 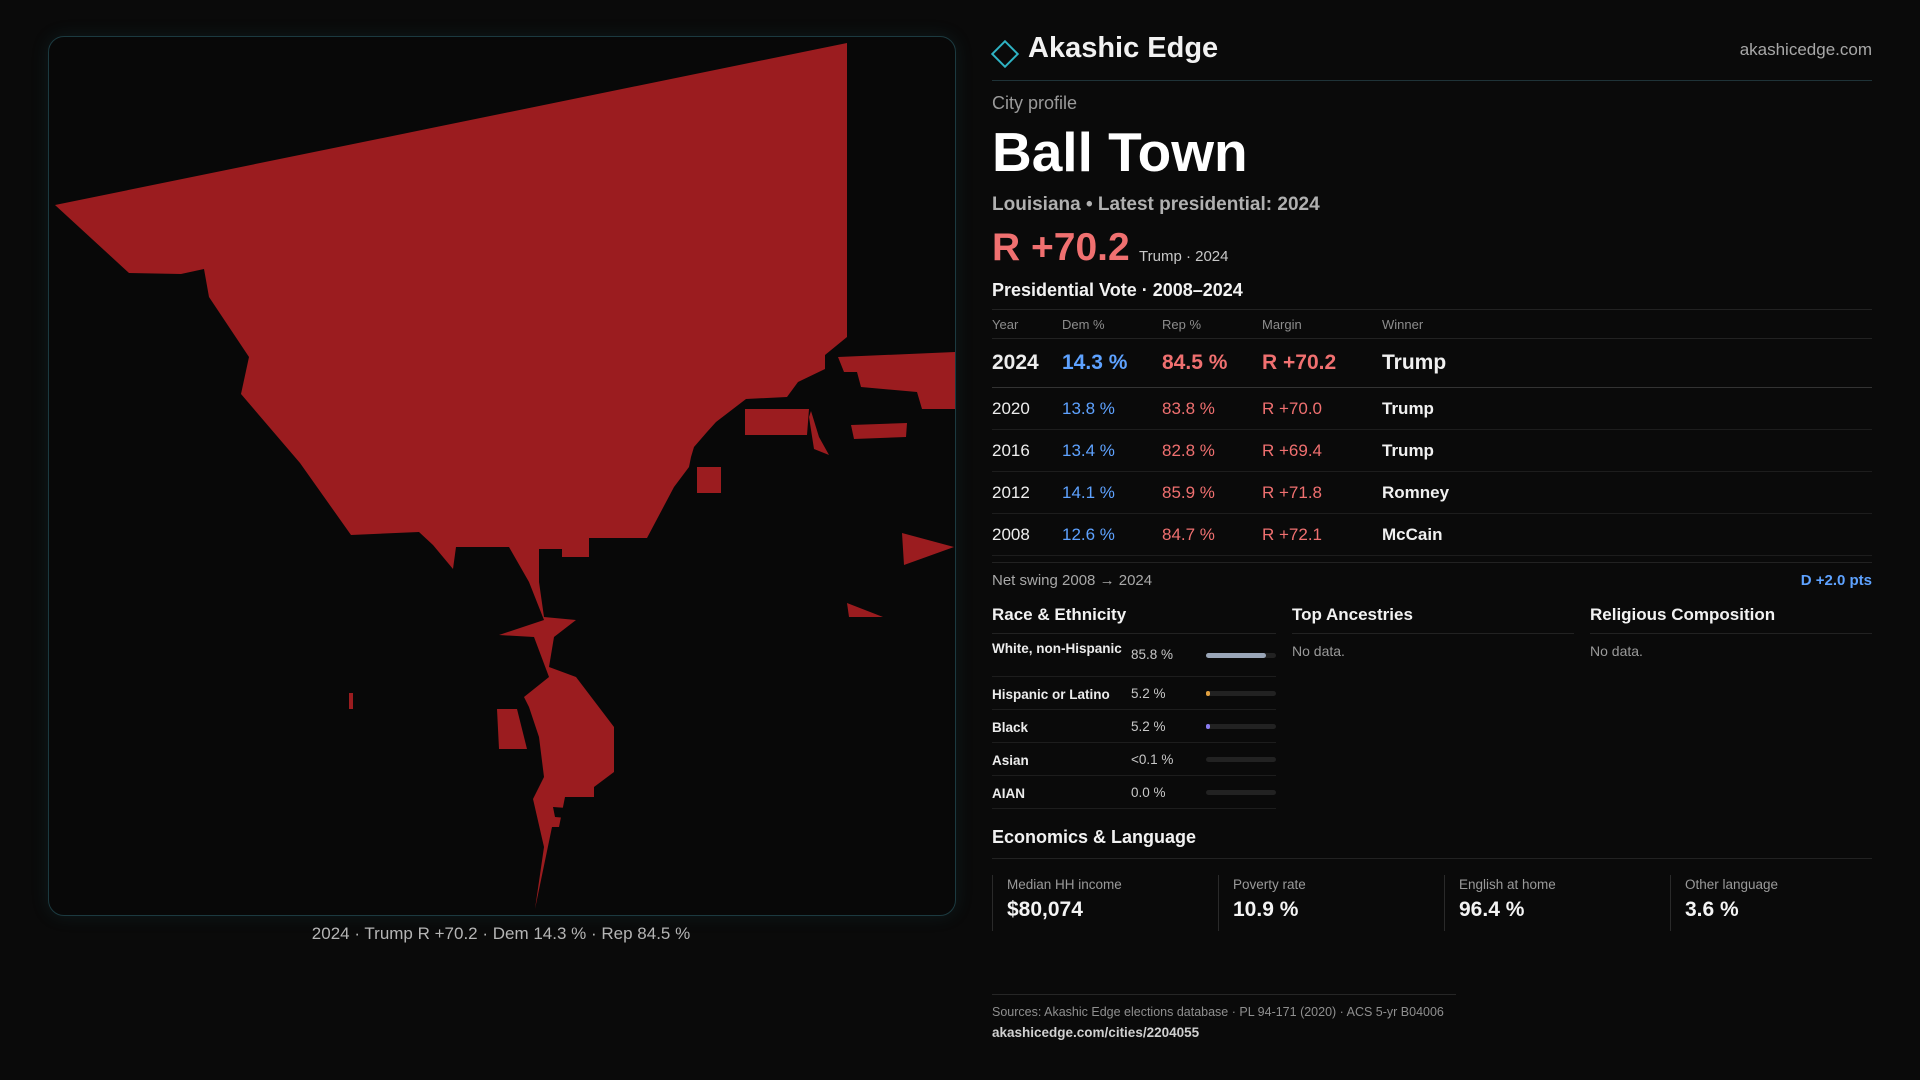 I want to click on net-swing-value: D +2.0 pts, so click(x=1836, y=580).